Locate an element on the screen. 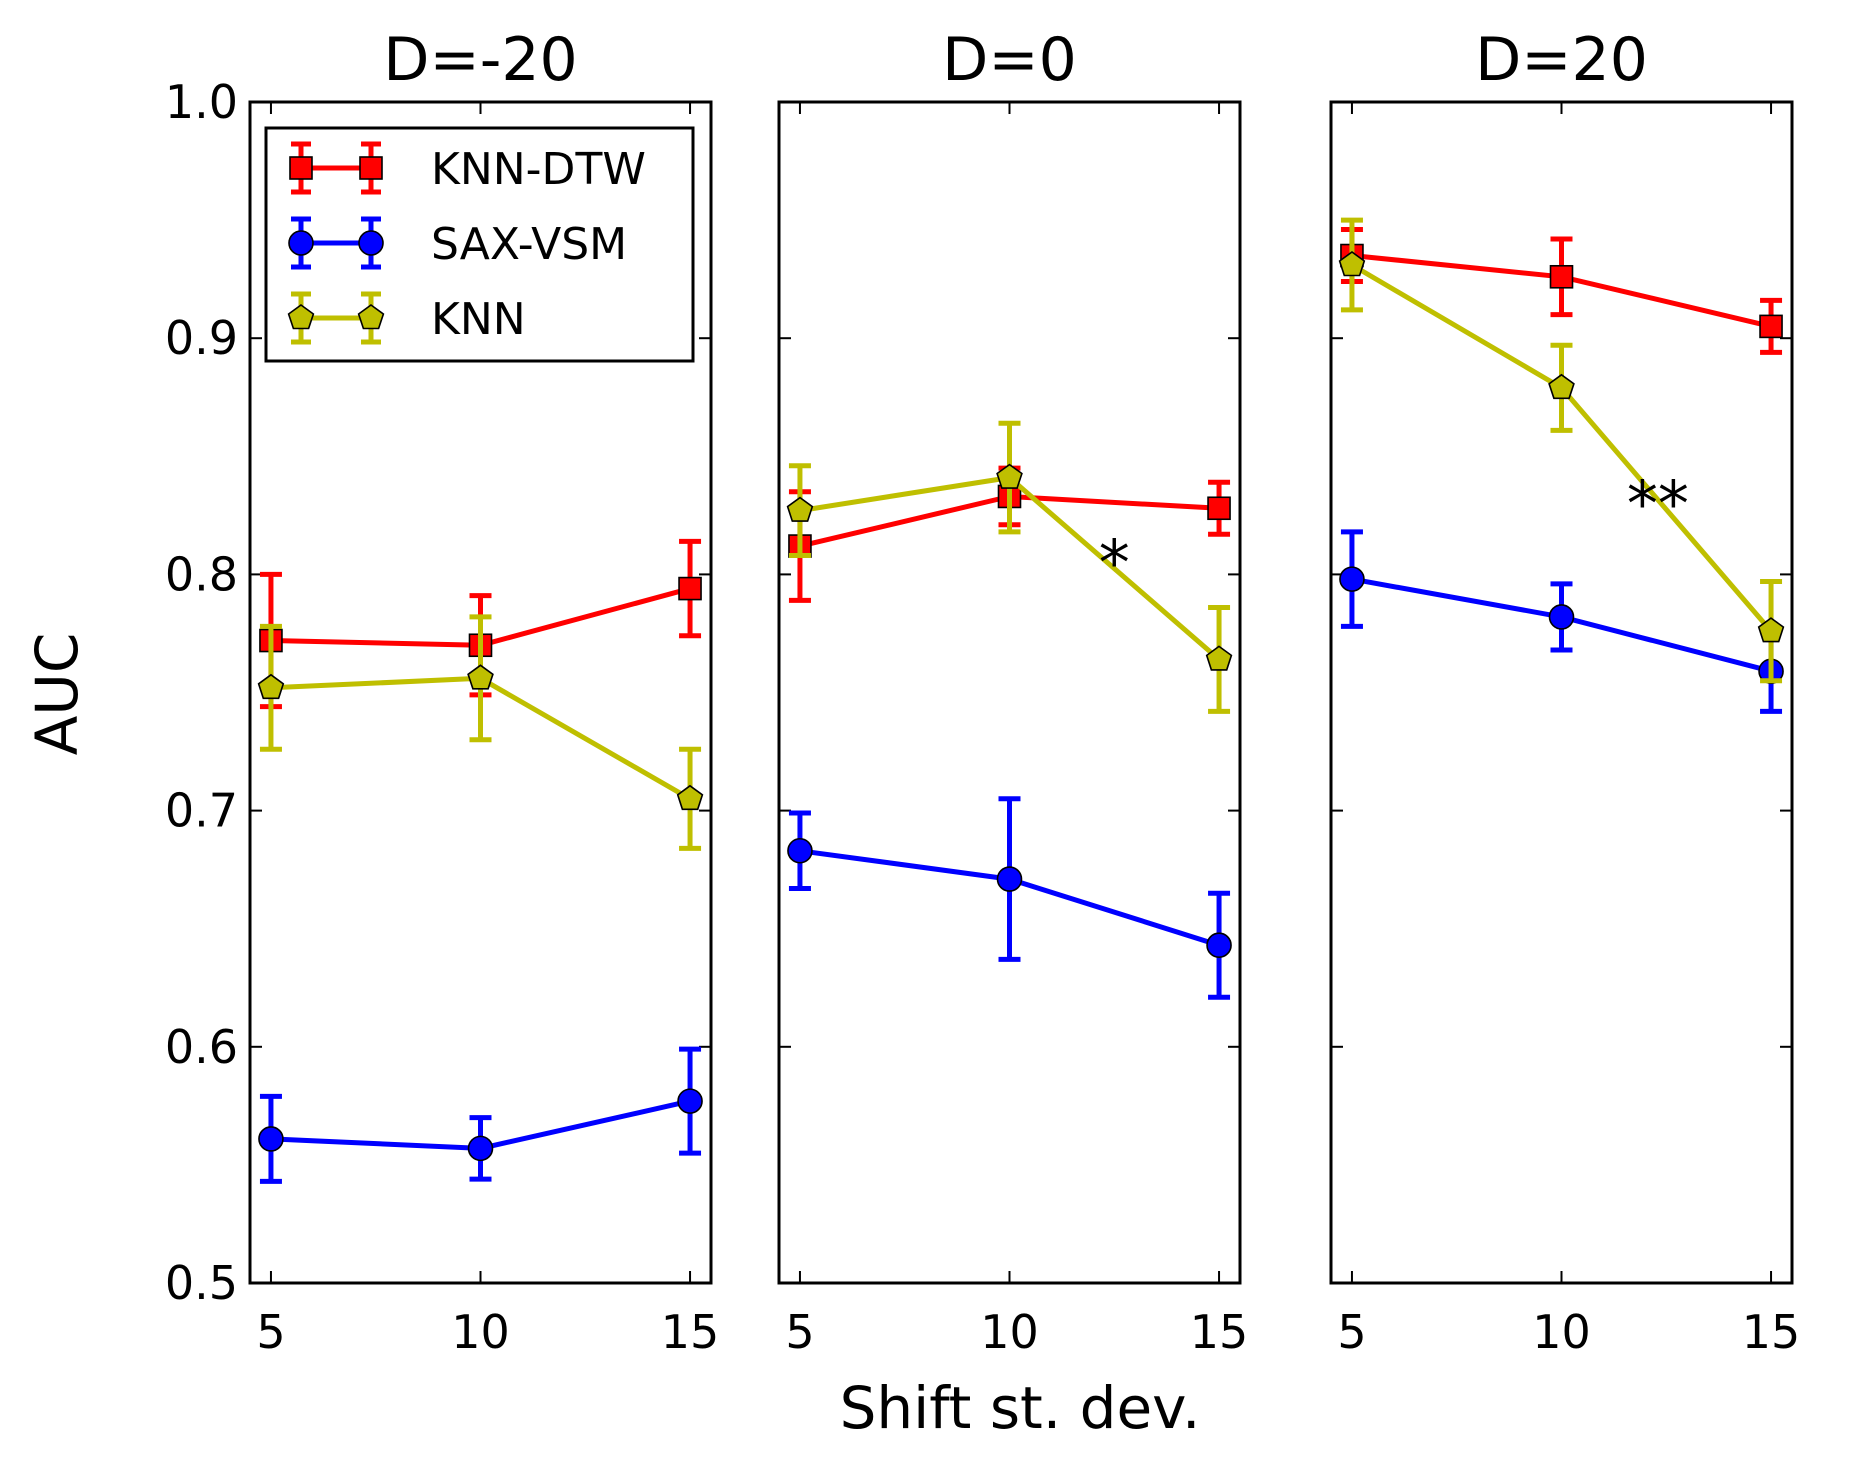 Image resolution: width=1854 pixels, height=1468 pixels. significance-annotation: ** is located at coordinates (1658, 504).